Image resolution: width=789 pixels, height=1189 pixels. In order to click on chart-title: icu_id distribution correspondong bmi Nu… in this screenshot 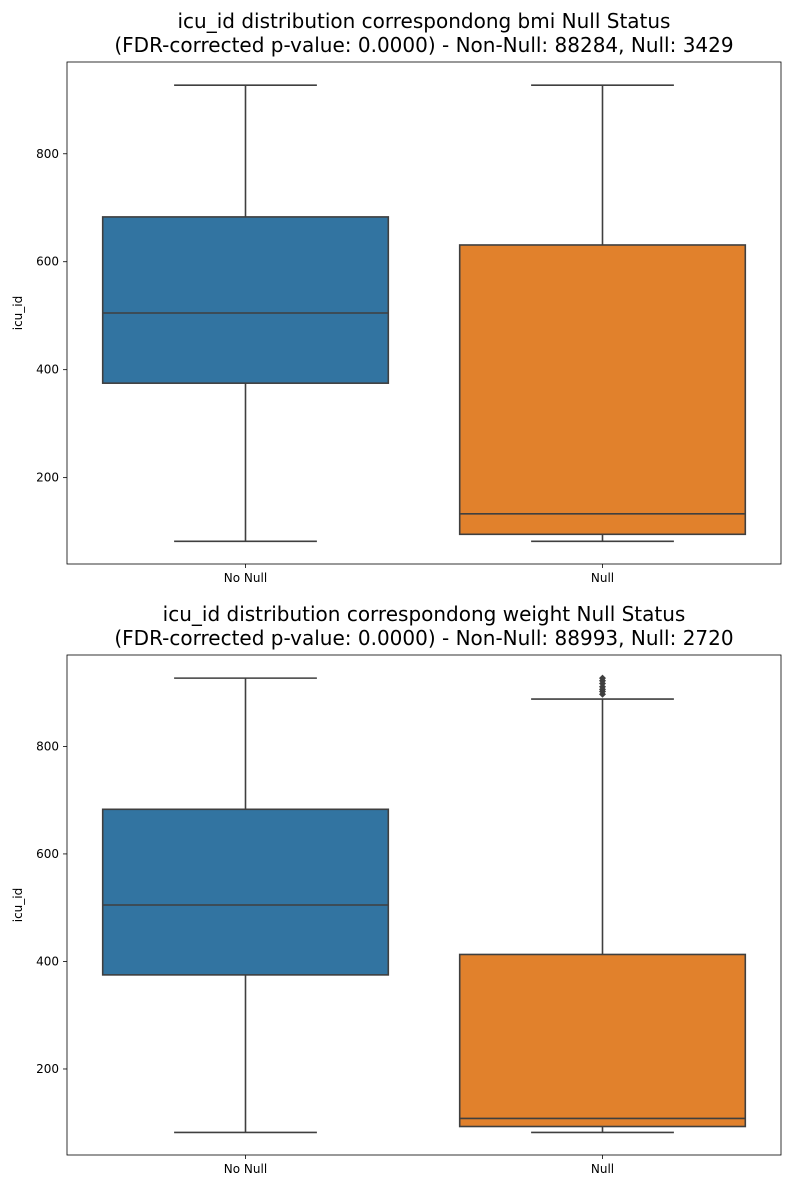, I will do `click(424, 21)`.